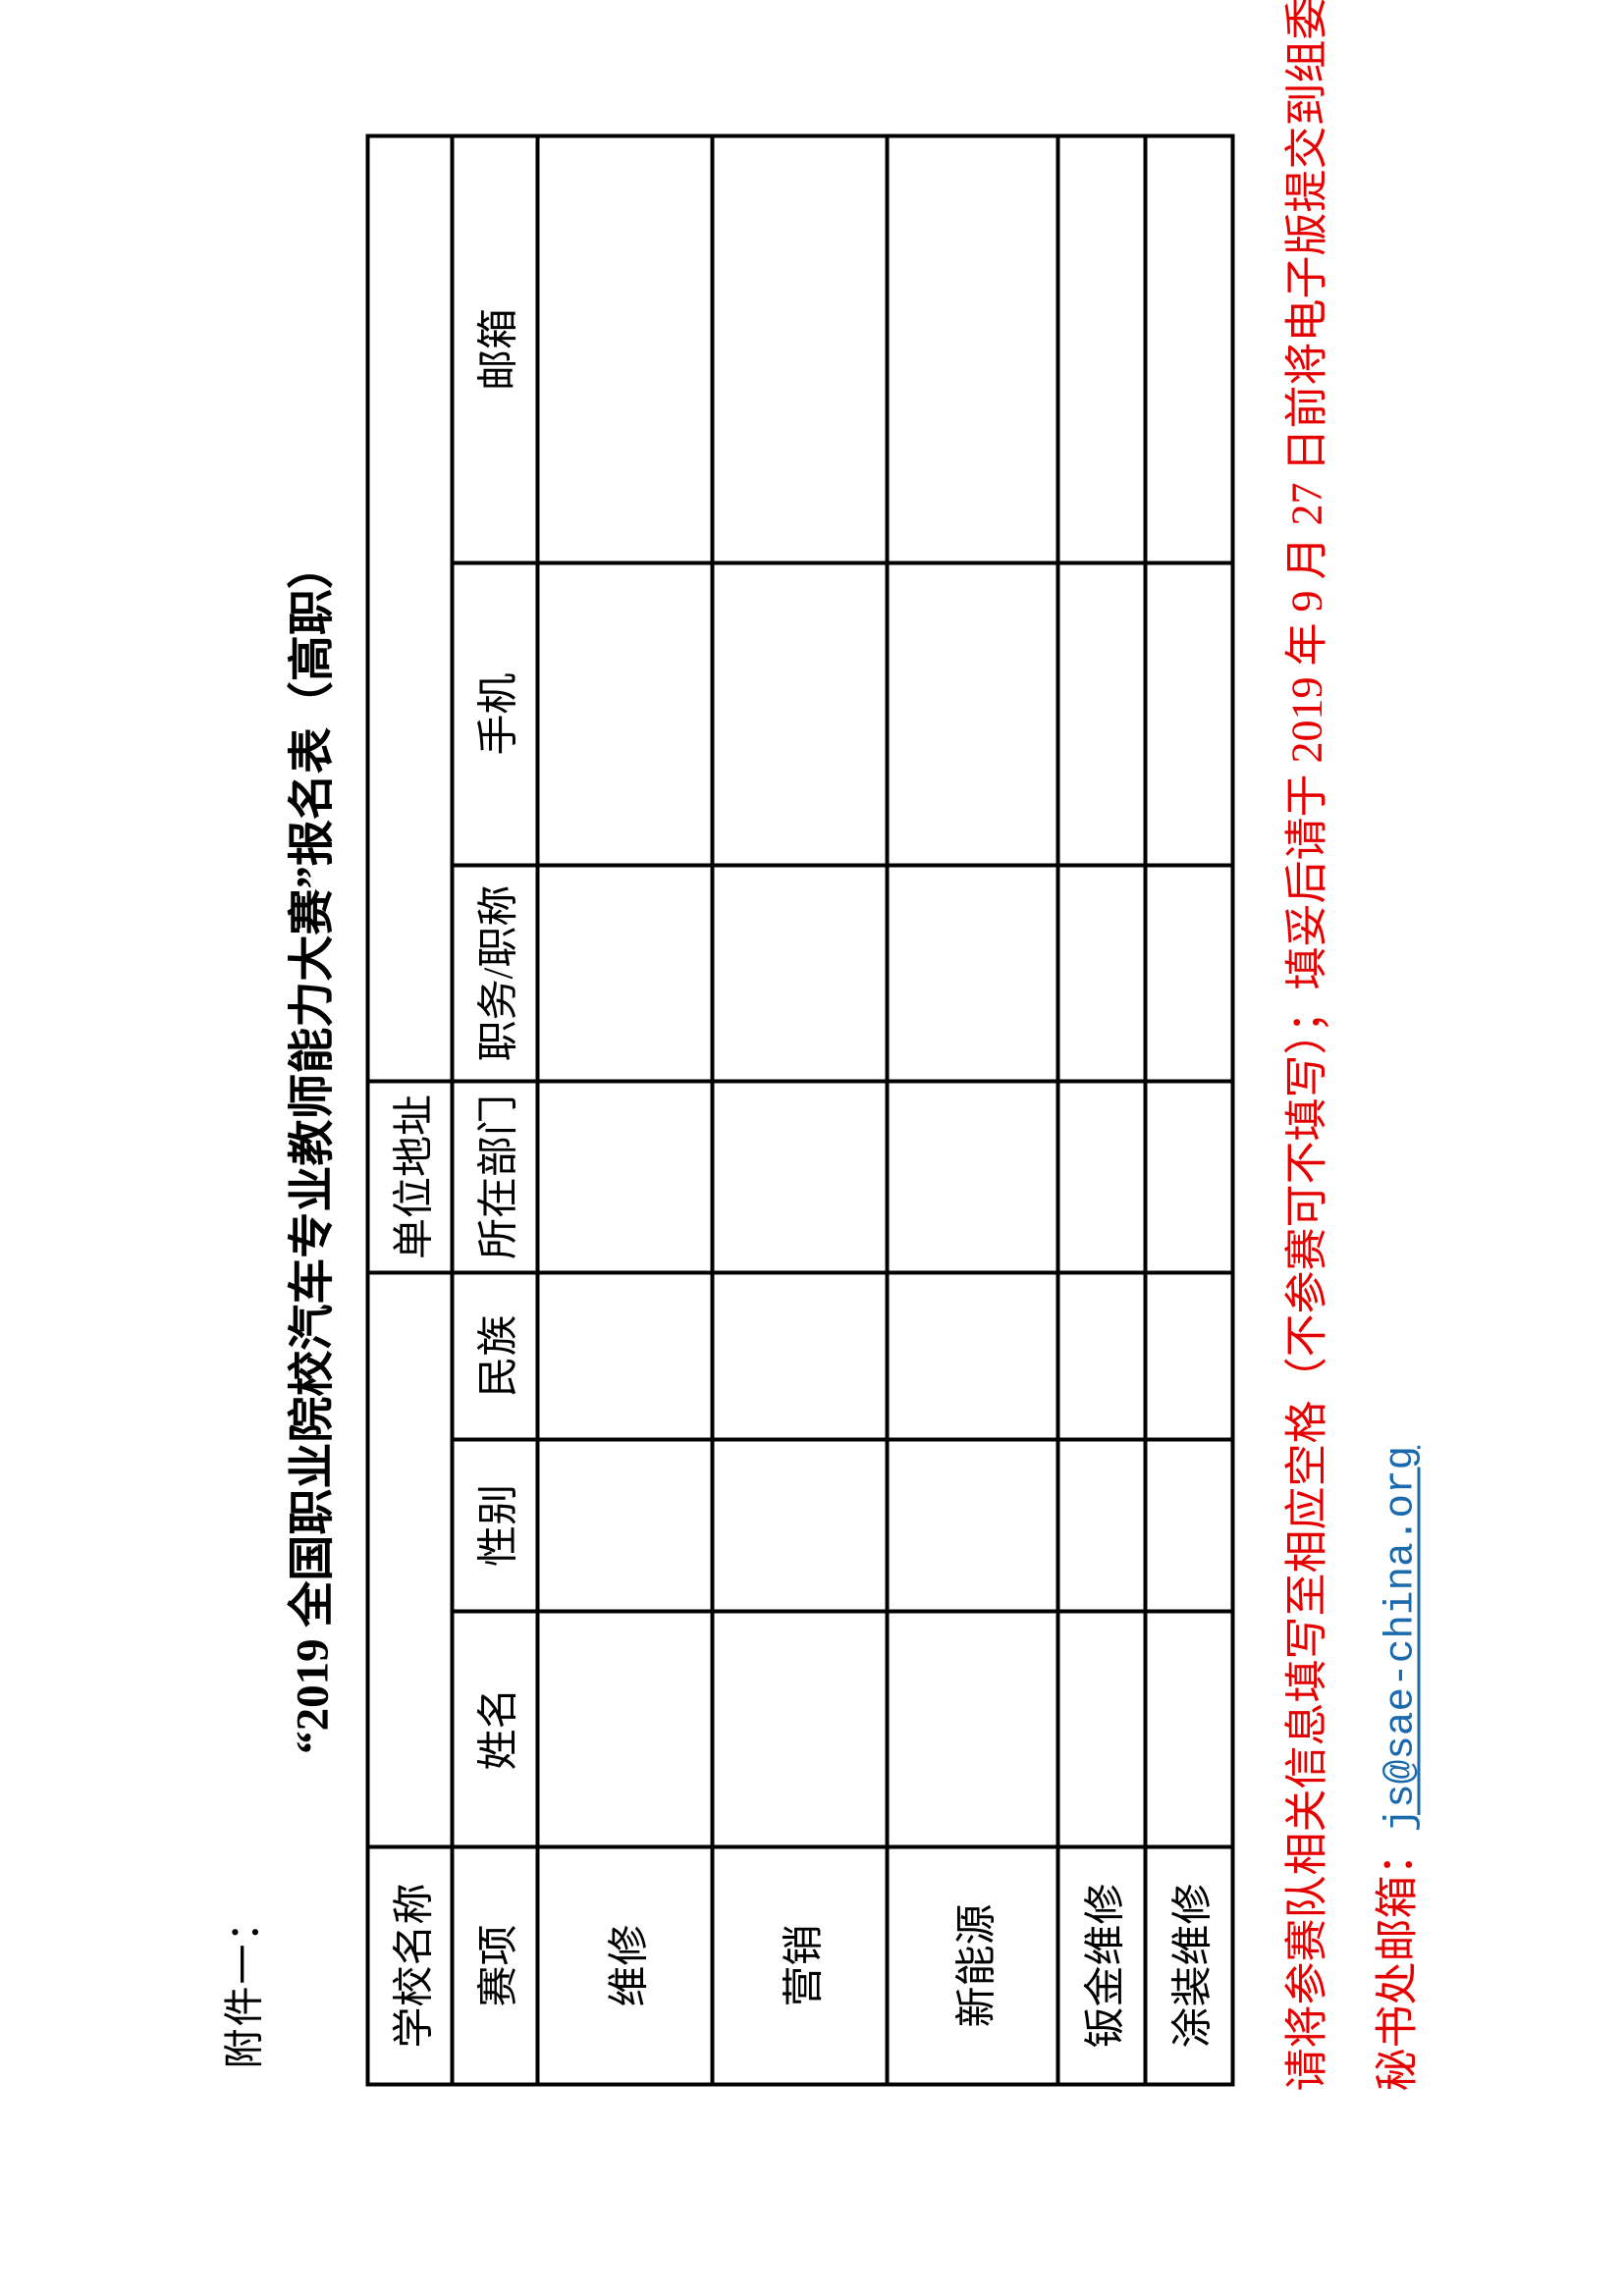 The width and height of the screenshot is (1624, 2296). I want to click on unit-address-label: 单位地址, so click(409, 1176).